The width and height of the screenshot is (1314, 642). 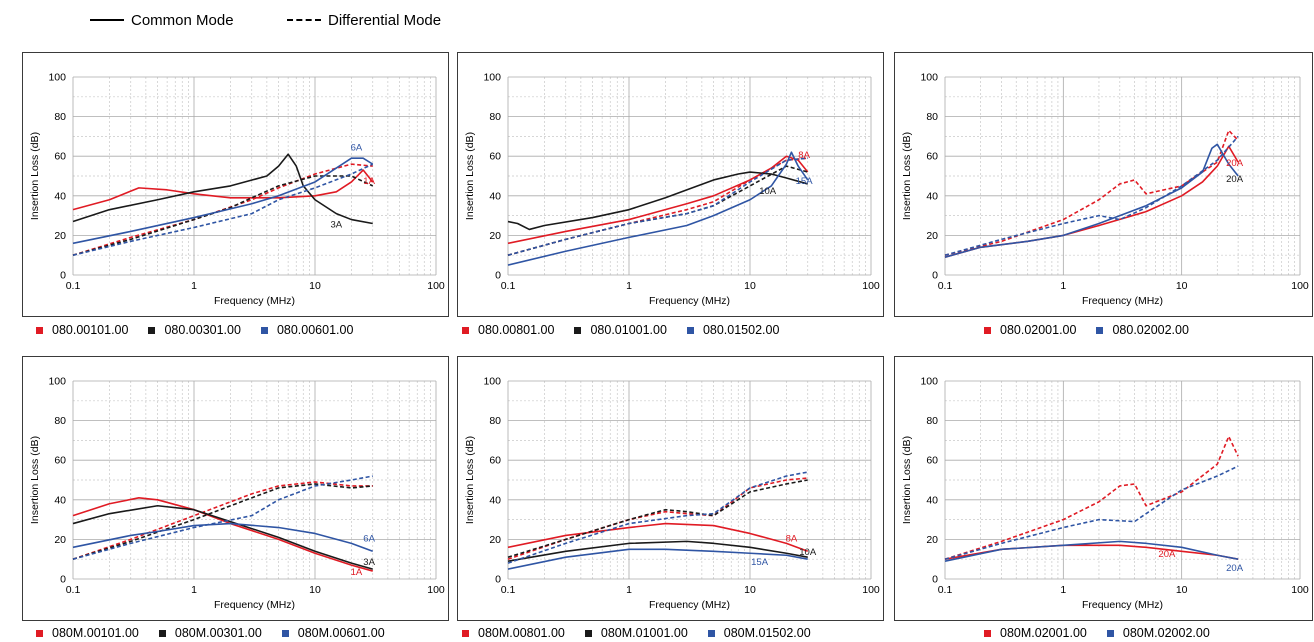 I want to click on current-rating-label: 8A, so click(x=792, y=538).